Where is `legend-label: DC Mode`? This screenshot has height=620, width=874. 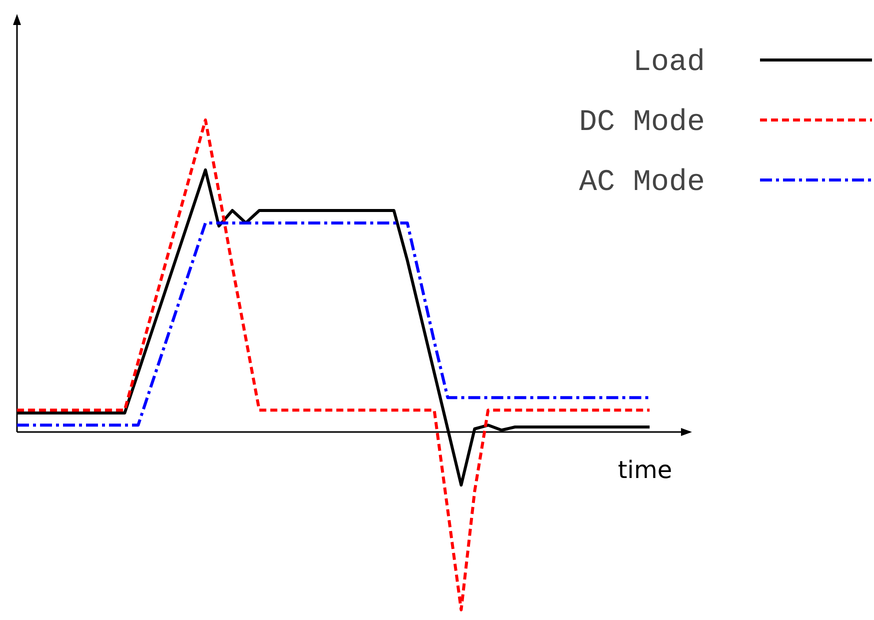 legend-label: DC Mode is located at coordinates (641, 123).